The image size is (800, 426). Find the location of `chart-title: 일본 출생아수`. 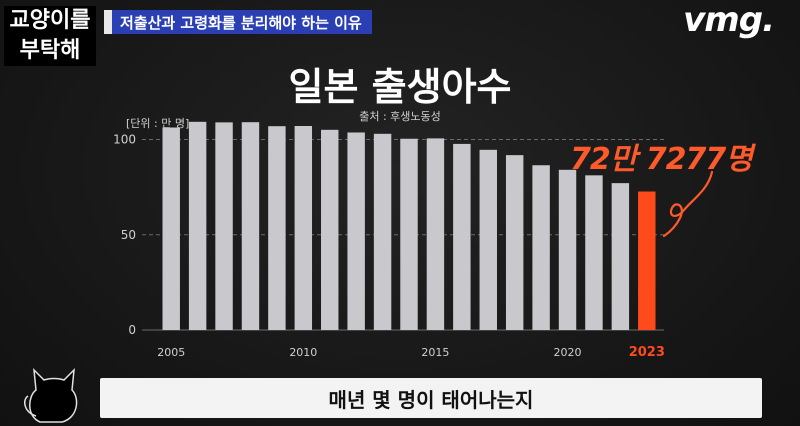

chart-title: 일본 출생아수 is located at coordinates (400, 87).